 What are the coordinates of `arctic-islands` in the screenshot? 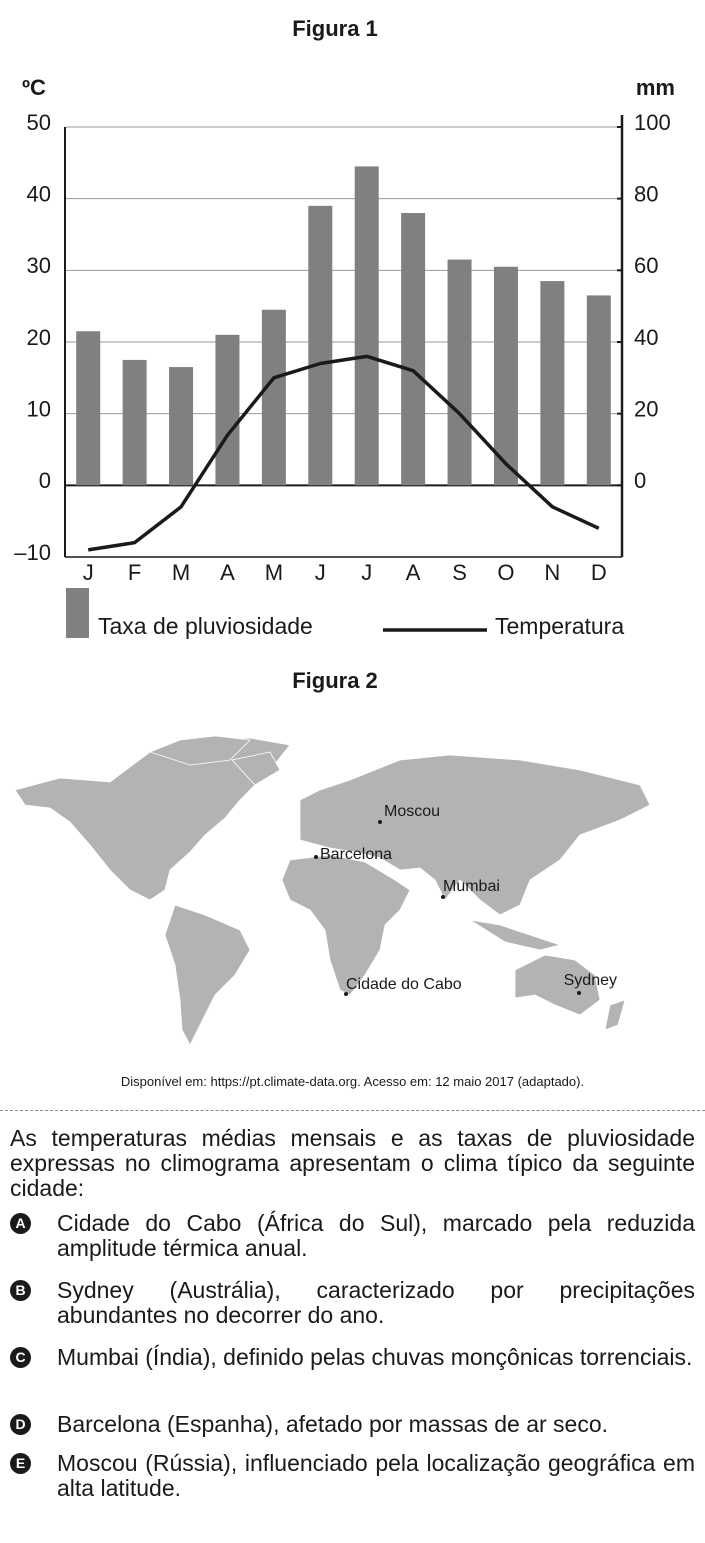 It's located at (199, 750).